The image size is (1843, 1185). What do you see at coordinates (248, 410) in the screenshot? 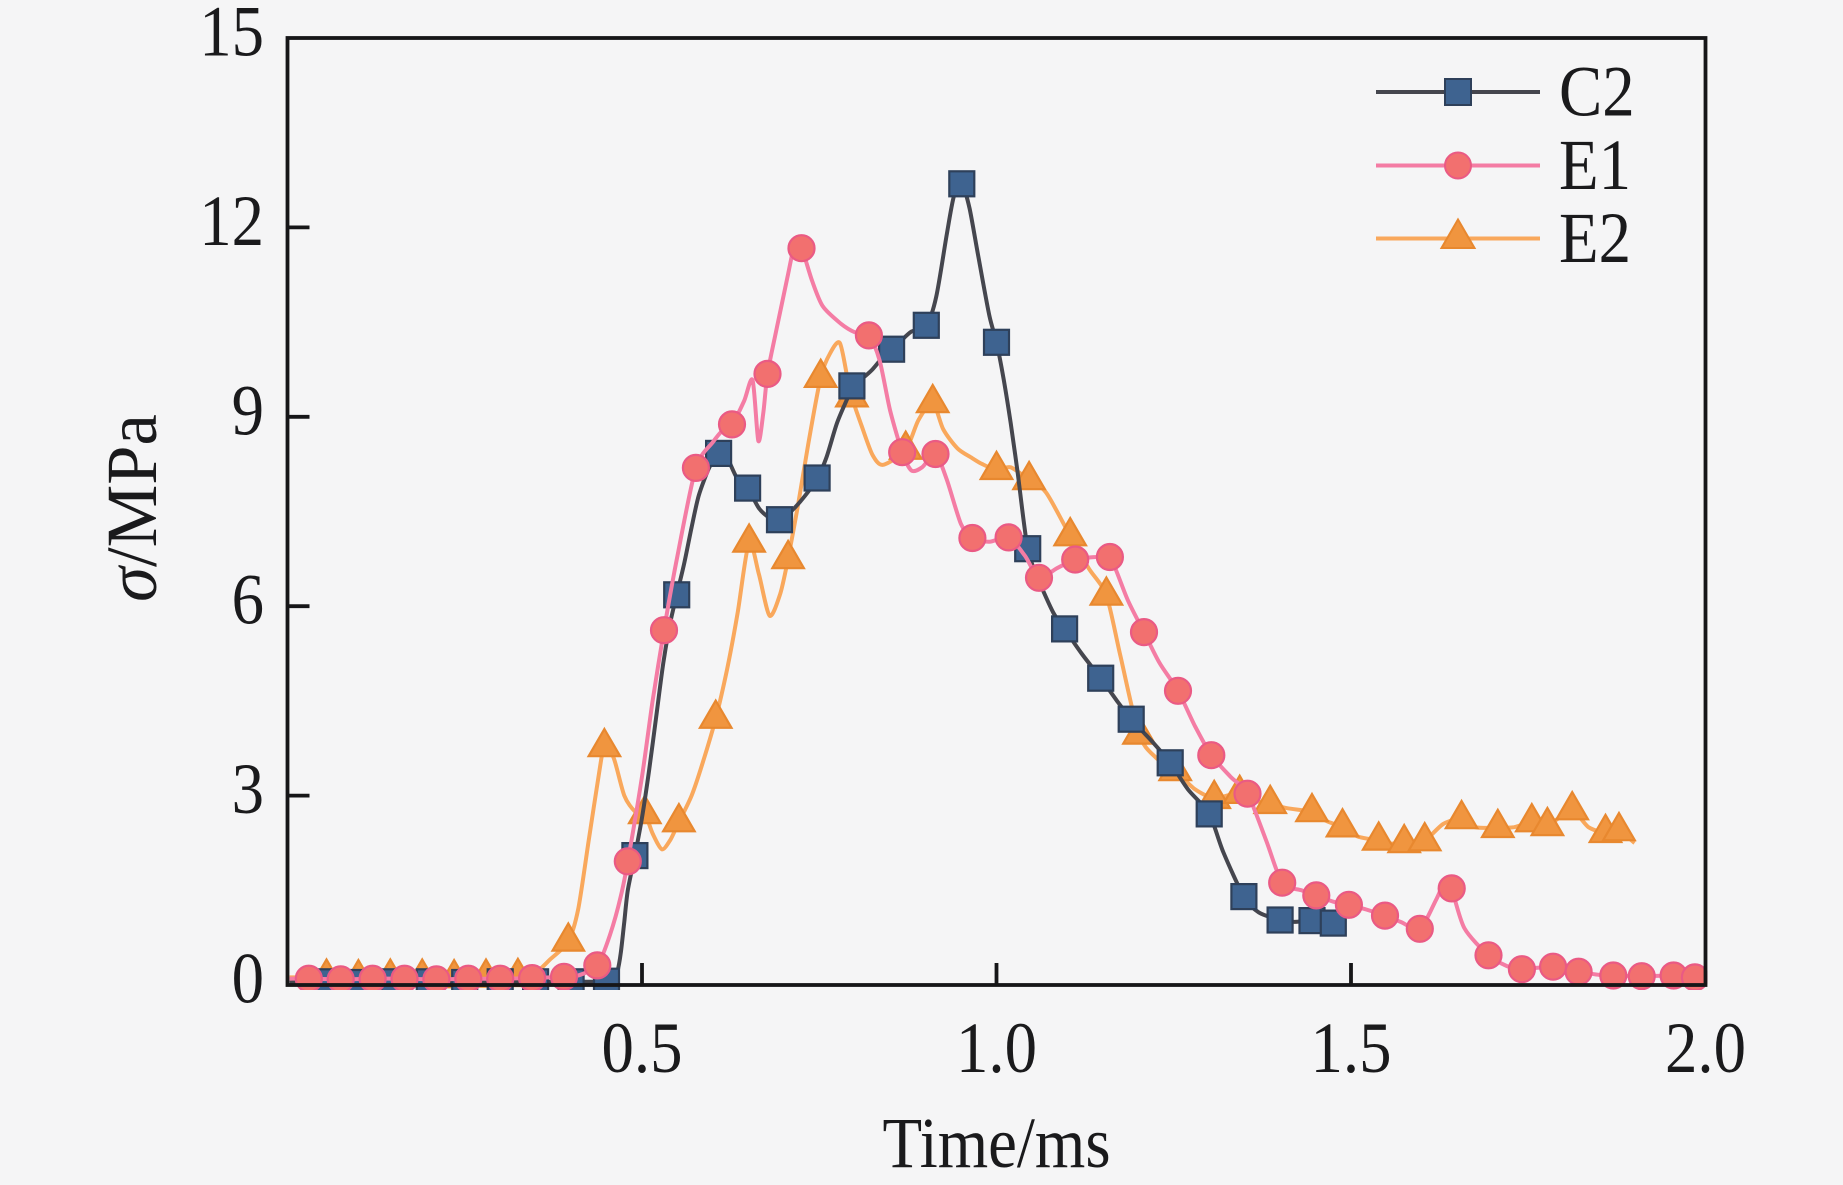
I see `svg-text: 9` at bounding box center [248, 410].